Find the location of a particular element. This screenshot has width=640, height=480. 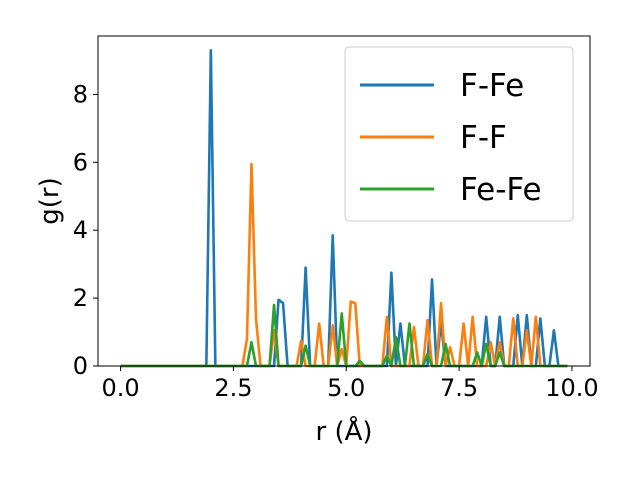

y-axis-ticks: 0 2 4 6 8 is located at coordinates (85, 230).